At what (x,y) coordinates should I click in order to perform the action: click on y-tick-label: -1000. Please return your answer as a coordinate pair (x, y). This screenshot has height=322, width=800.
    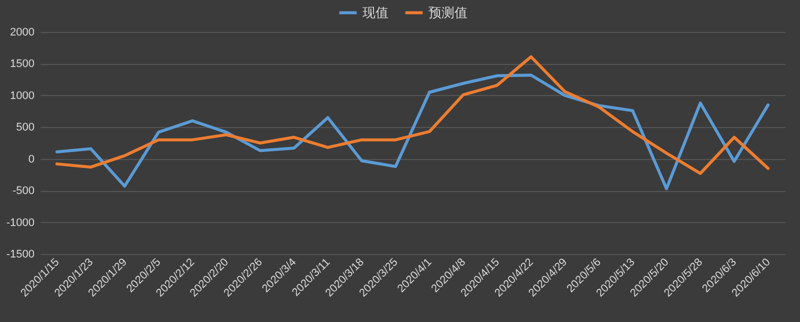
    Looking at the image, I should click on (20, 222).